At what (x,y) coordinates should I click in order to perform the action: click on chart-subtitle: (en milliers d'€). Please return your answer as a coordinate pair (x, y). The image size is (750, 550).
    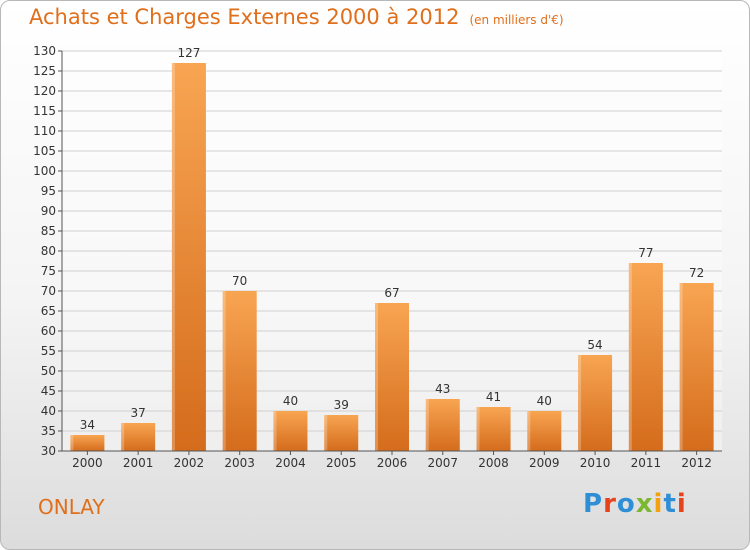
    Looking at the image, I should click on (516, 20).